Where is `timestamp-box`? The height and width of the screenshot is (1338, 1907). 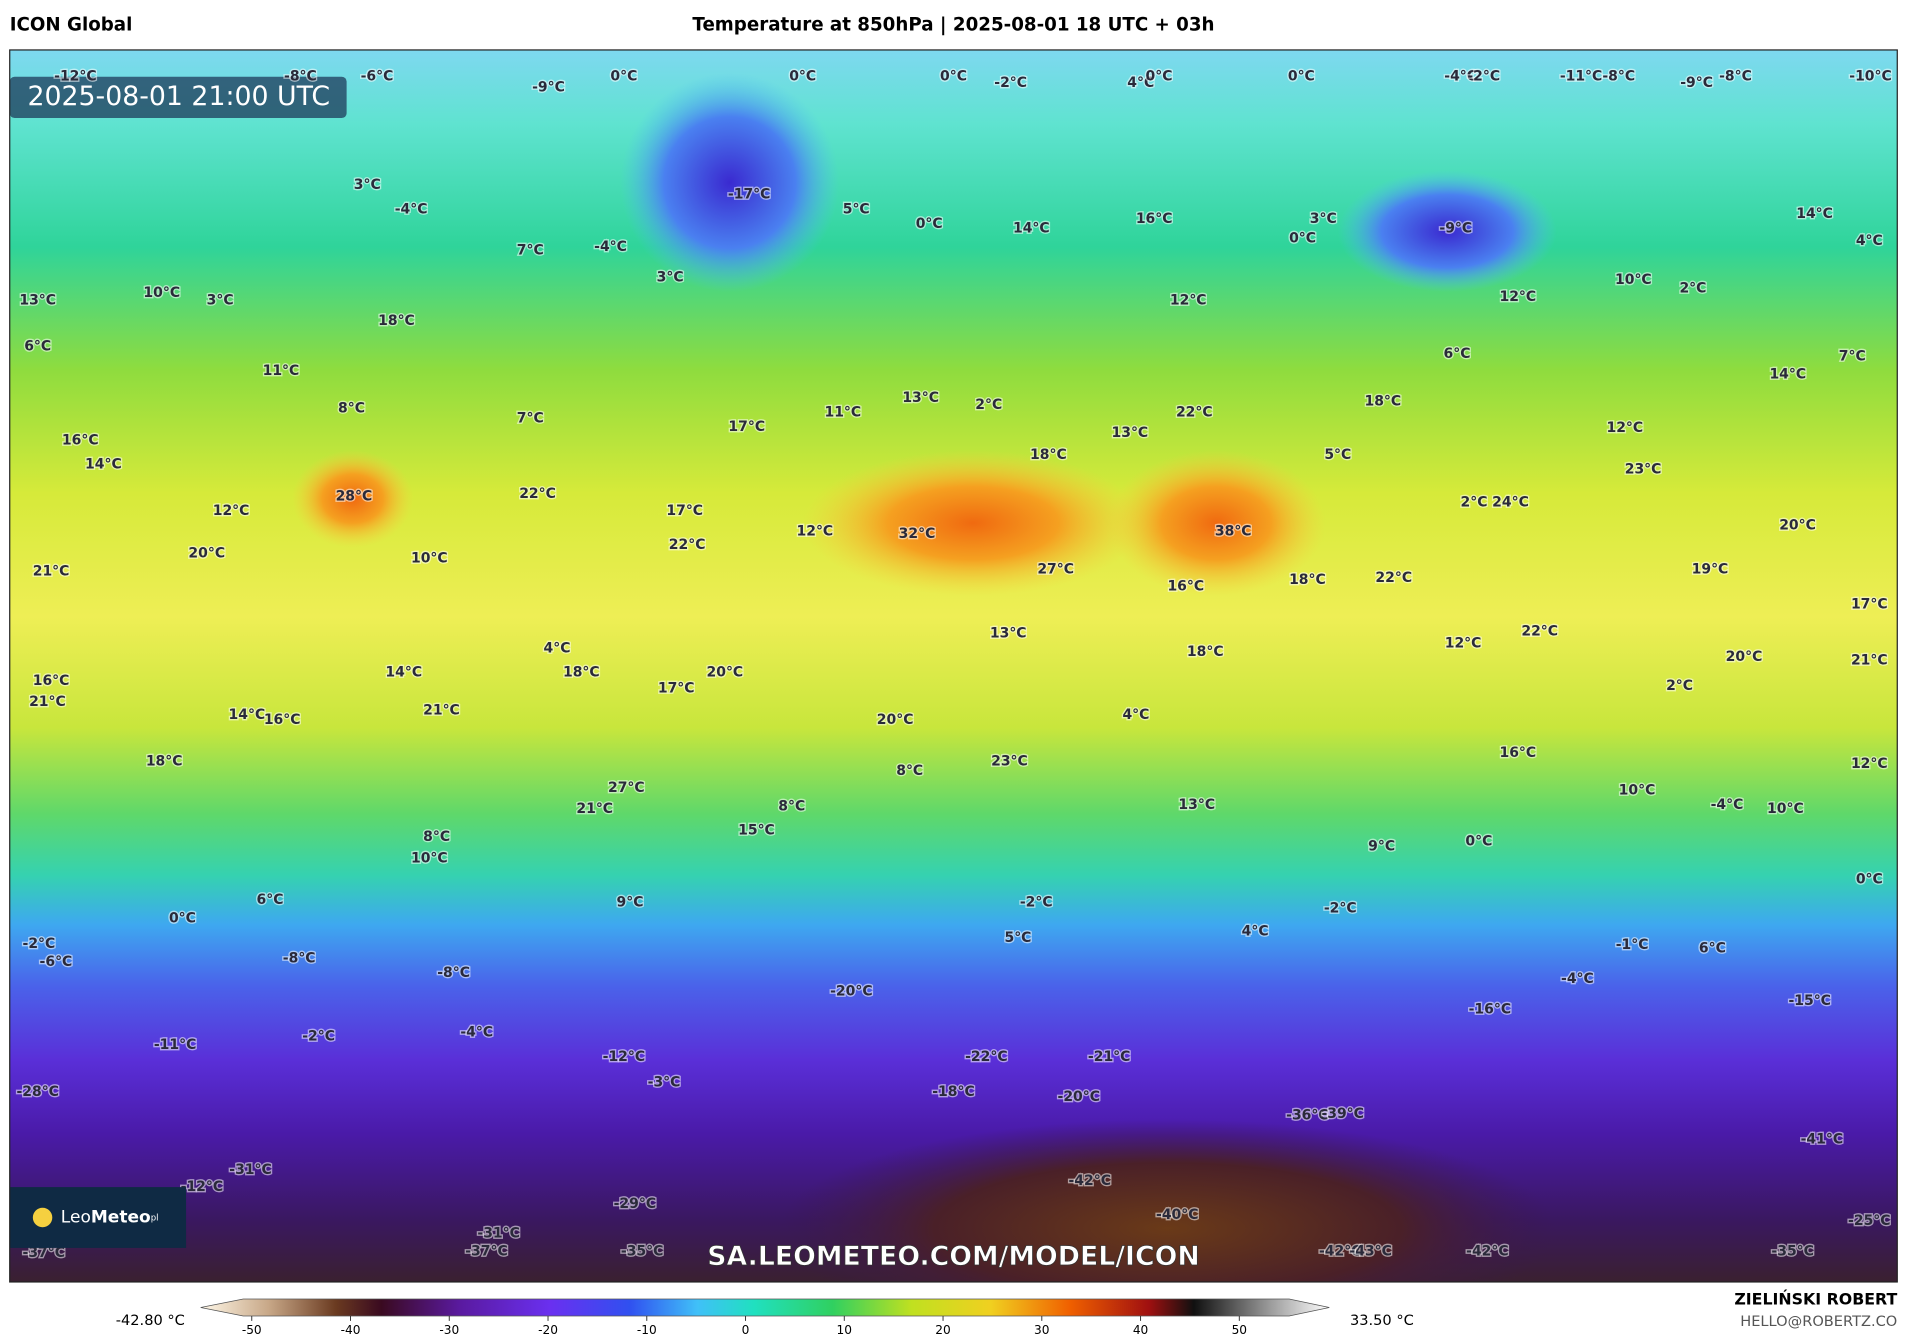 timestamp-box is located at coordinates (178, 97).